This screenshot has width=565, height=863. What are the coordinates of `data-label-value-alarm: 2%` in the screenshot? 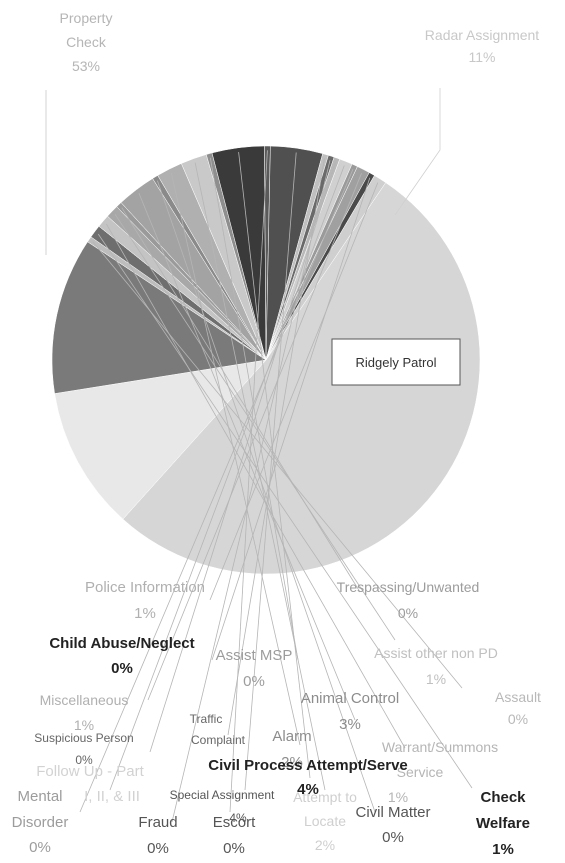 It's located at (292, 762).